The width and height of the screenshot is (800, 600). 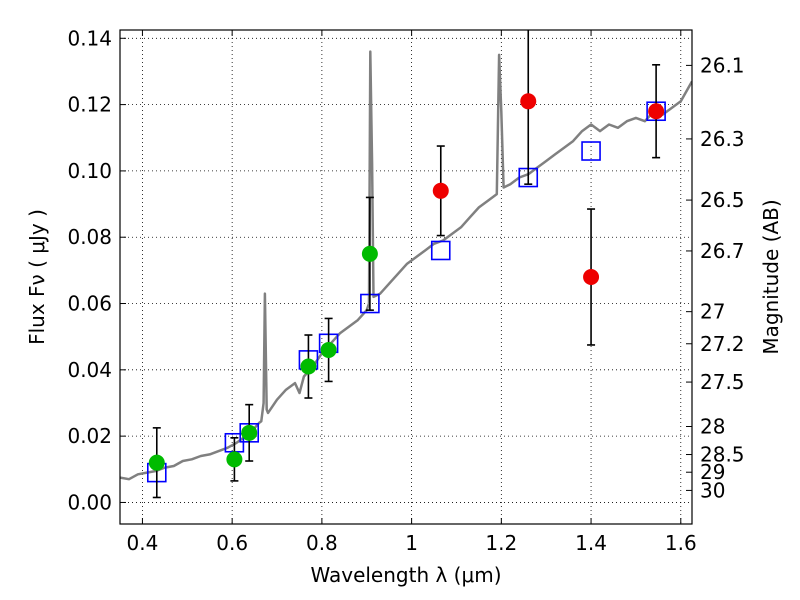 I want to click on x-tick-label: 1.2, so click(x=501, y=543).